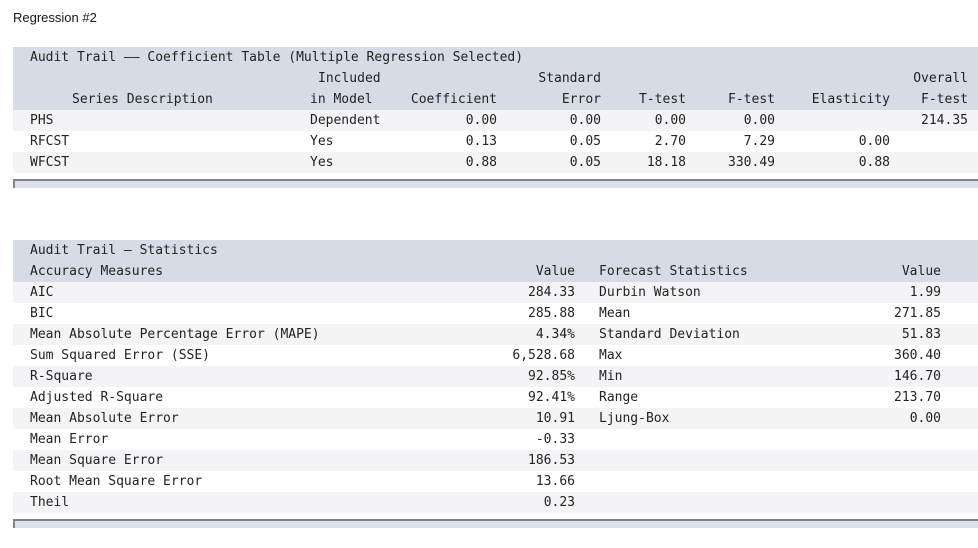  I want to click on cell-accuracy-value: -0.33, so click(555, 439).